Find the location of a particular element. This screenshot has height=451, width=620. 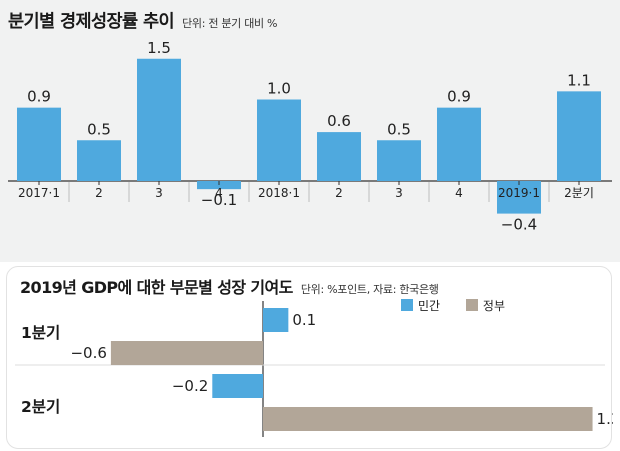

x-tick-label: 2018·1 is located at coordinates (279, 193).